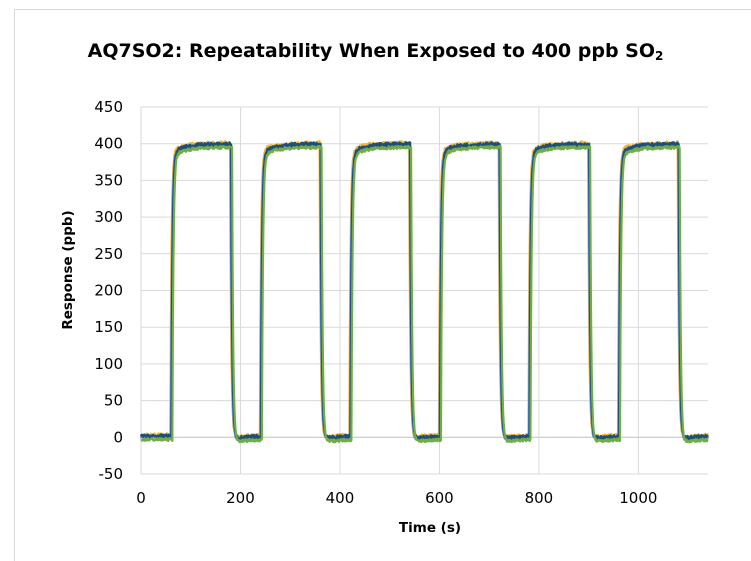 This screenshot has width=751, height=561. What do you see at coordinates (108, 291) in the screenshot?
I see `y-tick-label: 200` at bounding box center [108, 291].